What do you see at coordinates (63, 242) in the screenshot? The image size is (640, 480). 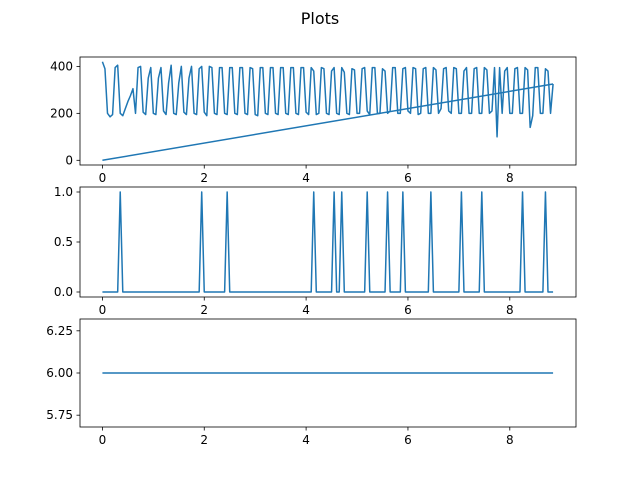 I see `y-tick-label: 0.5` at bounding box center [63, 242].